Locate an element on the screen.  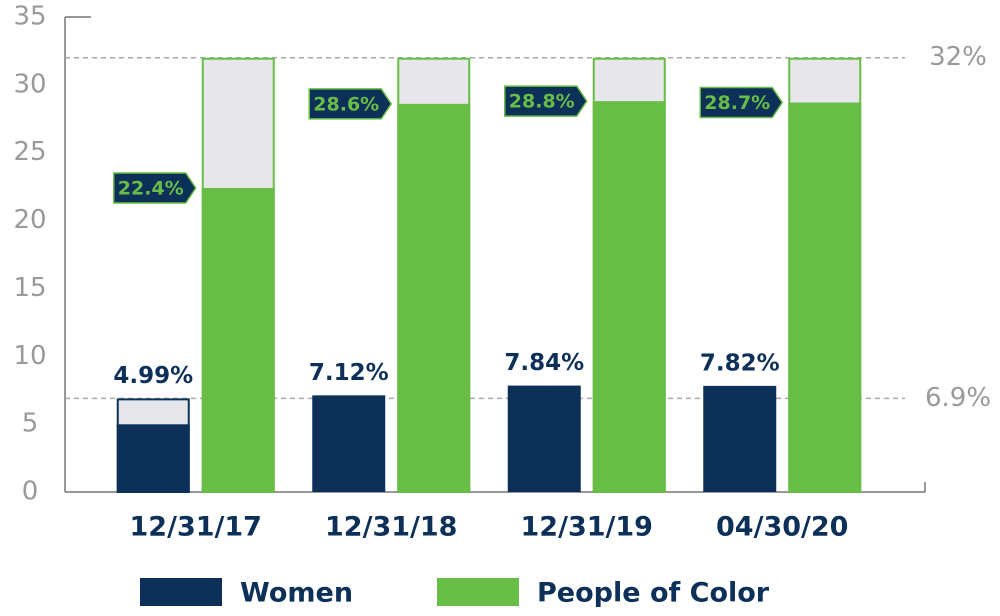
x-tick-label: 12/31/19 is located at coordinates (587, 527).